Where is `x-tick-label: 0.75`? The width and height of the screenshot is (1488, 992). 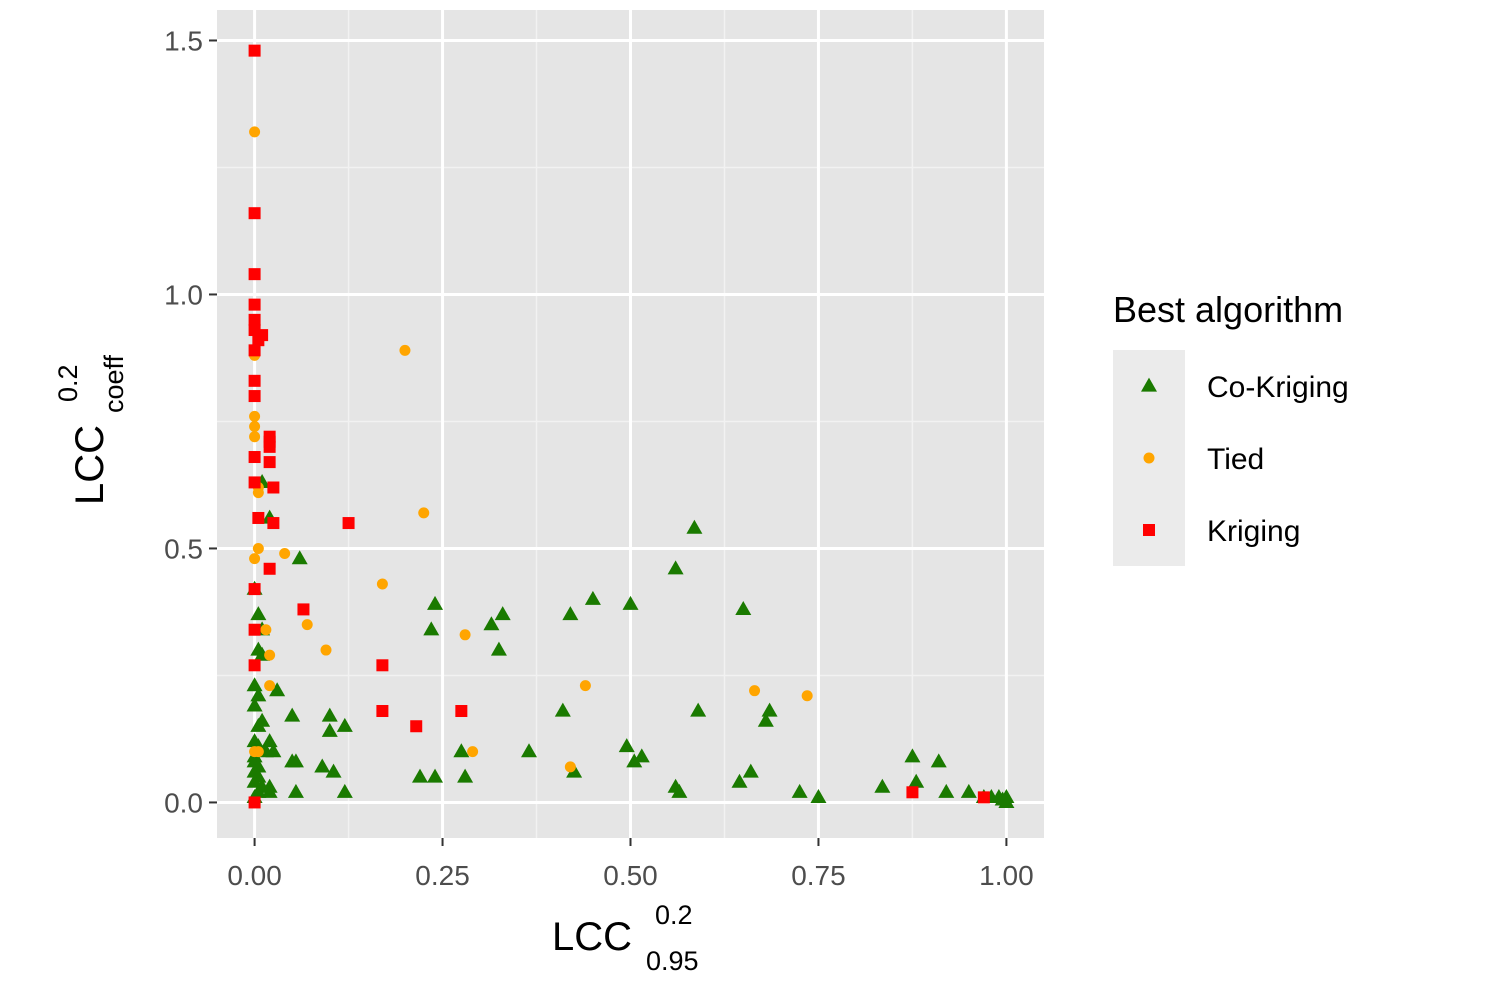 x-tick-label: 0.75 is located at coordinates (818, 875).